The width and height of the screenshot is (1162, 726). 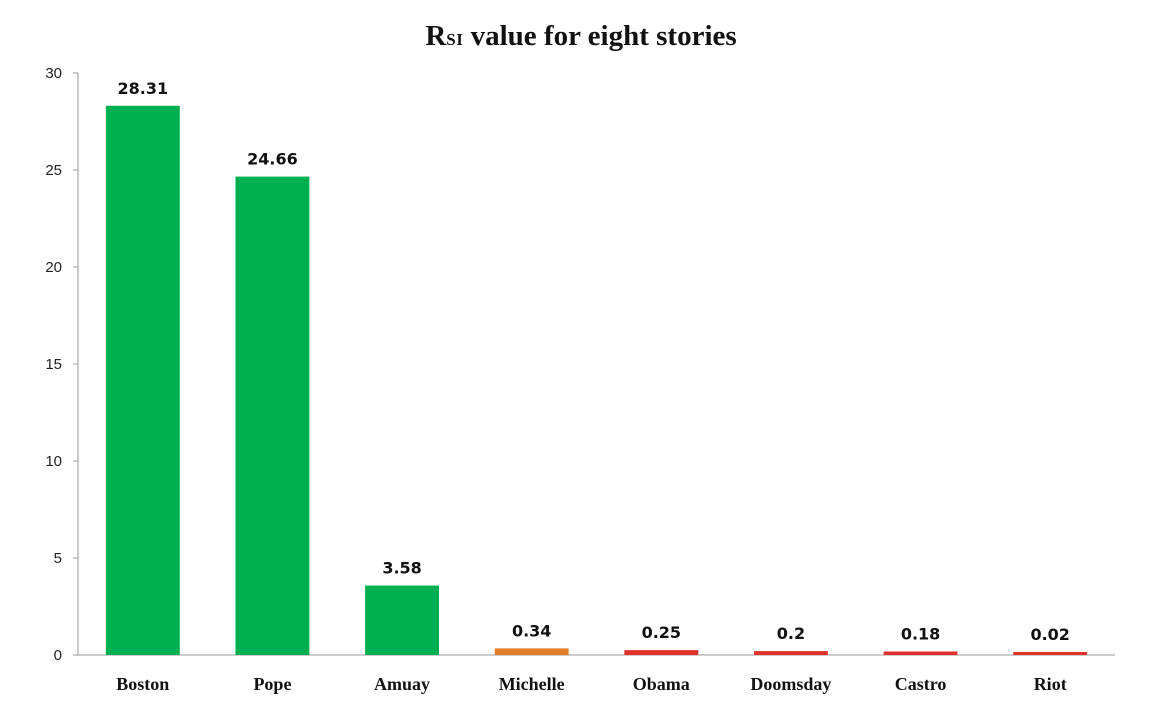 I want to click on chart-title: RSI value for eight stories, so click(x=581, y=36).